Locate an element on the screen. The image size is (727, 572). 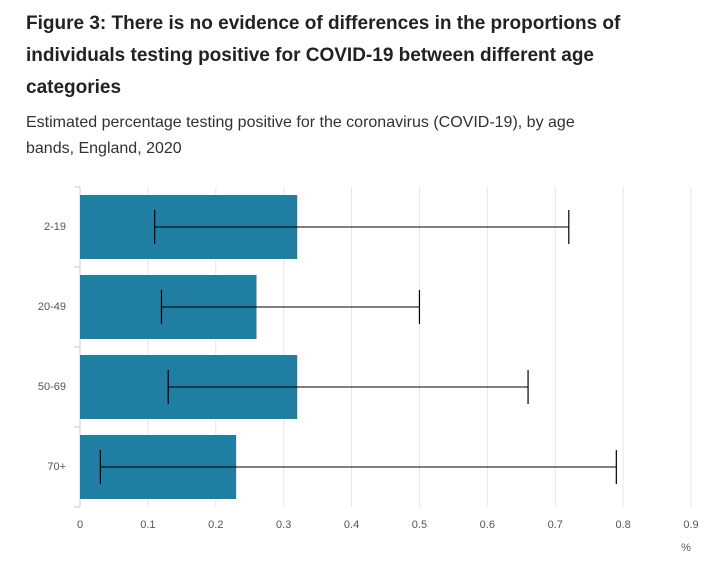
x-tick-label: 0.7 is located at coordinates (555, 525).